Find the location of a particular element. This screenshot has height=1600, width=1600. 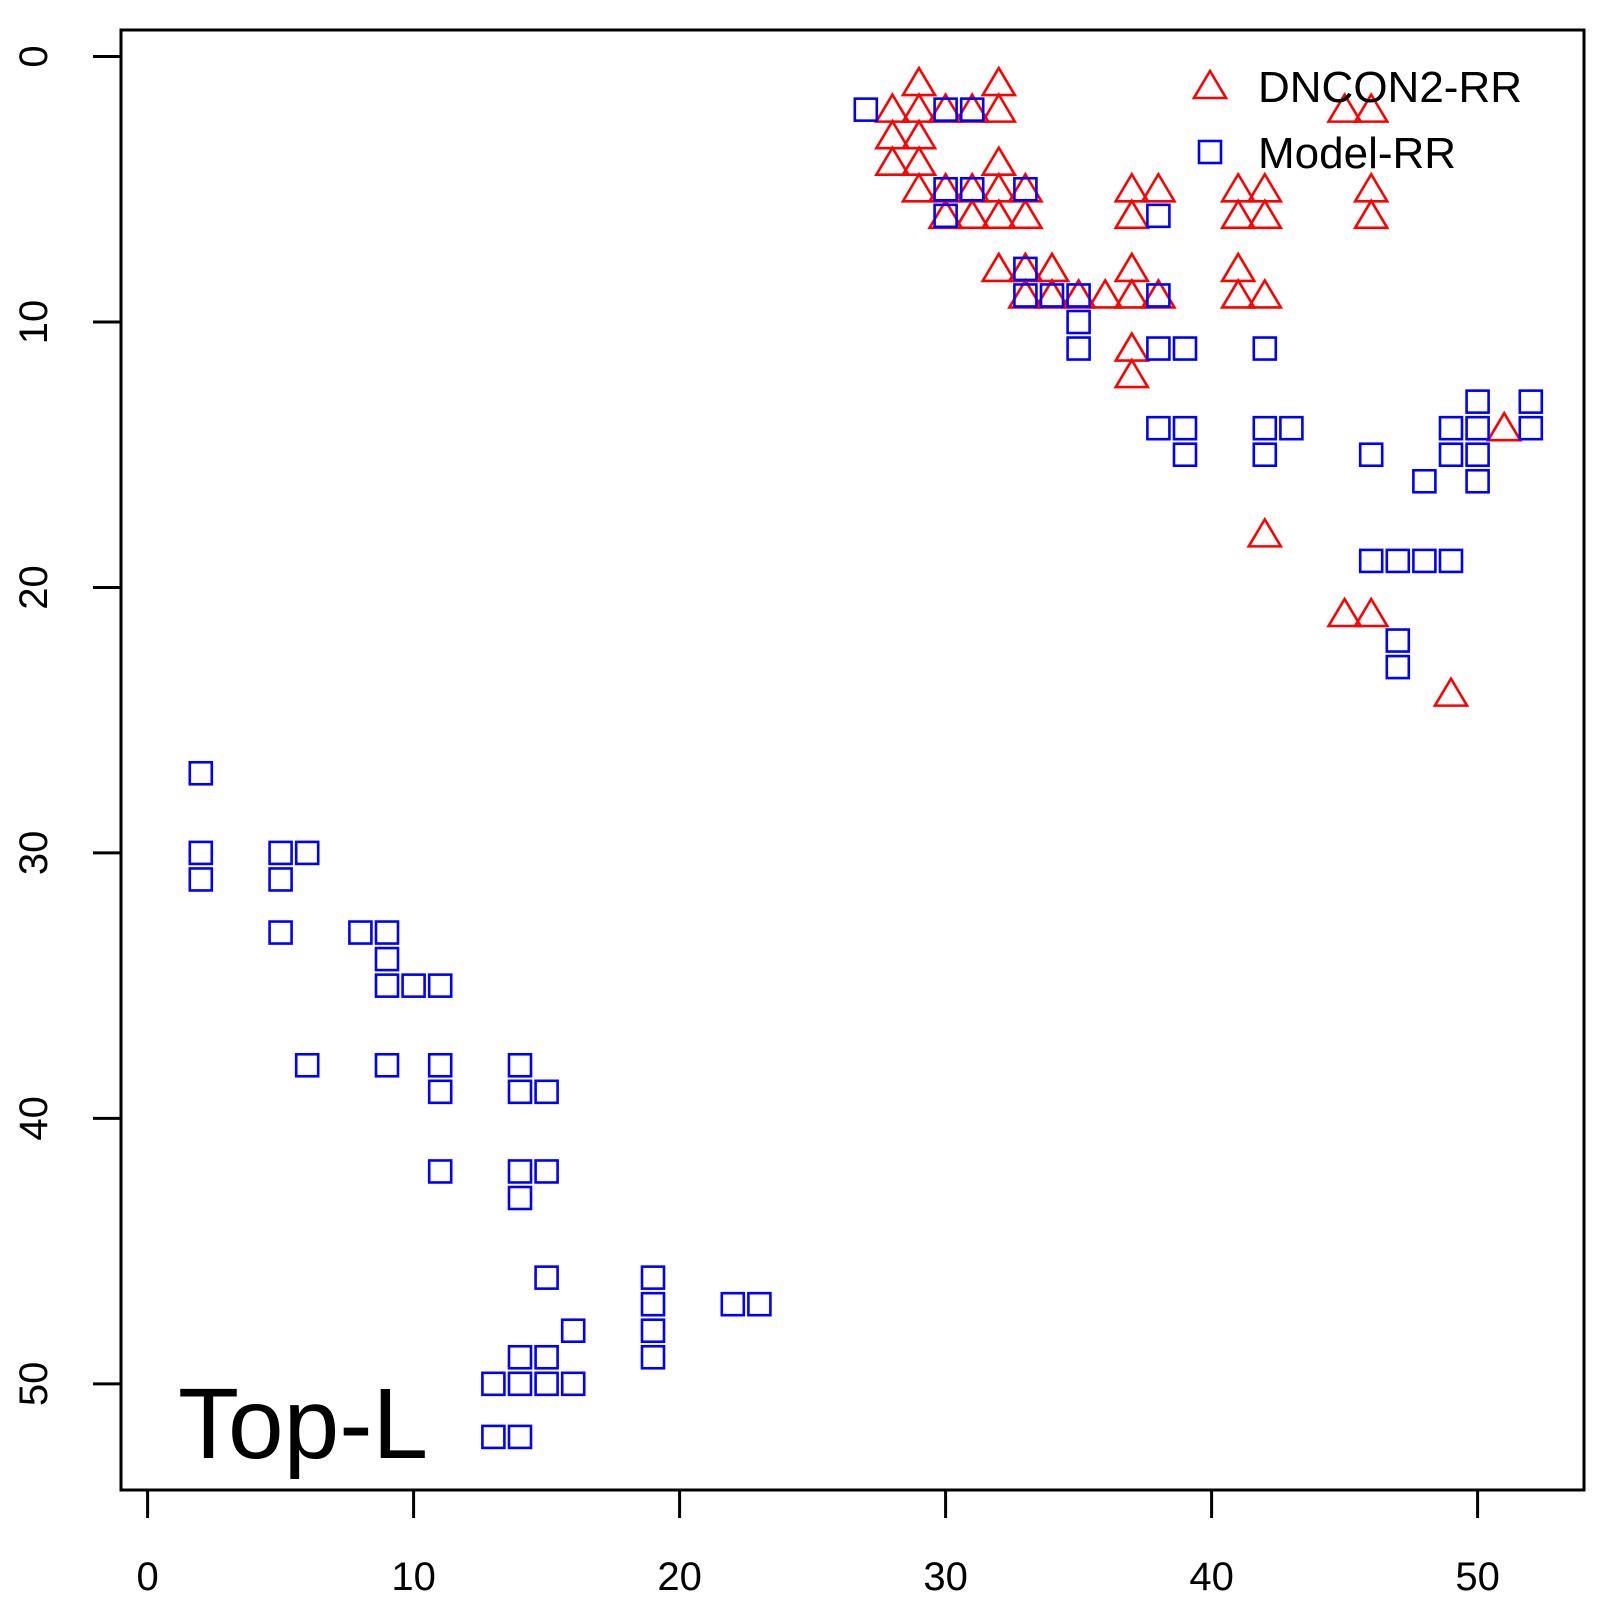

x-tick-label: 10 is located at coordinates (413, 1577).